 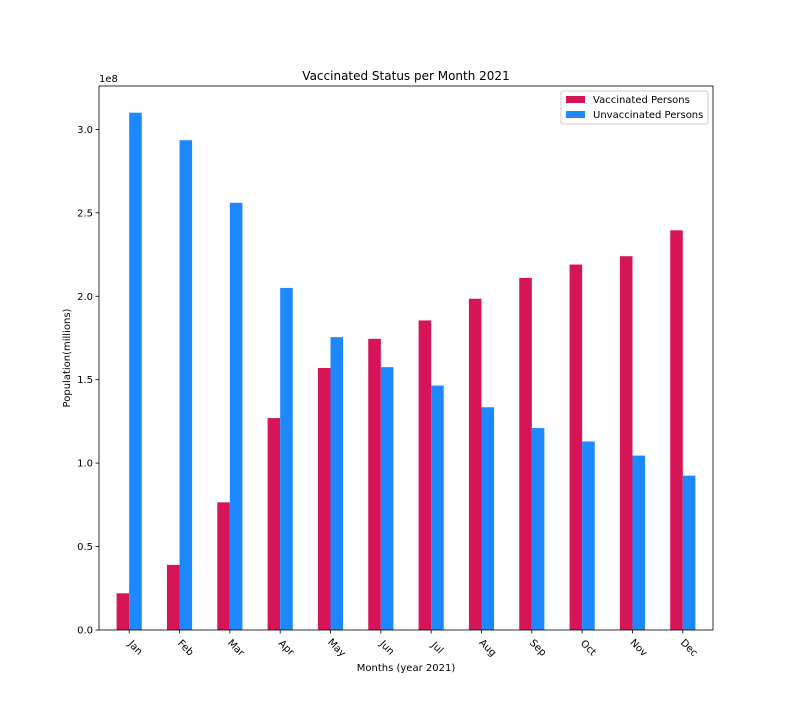 I want to click on y-tick-label: 2.5, so click(x=85, y=213).